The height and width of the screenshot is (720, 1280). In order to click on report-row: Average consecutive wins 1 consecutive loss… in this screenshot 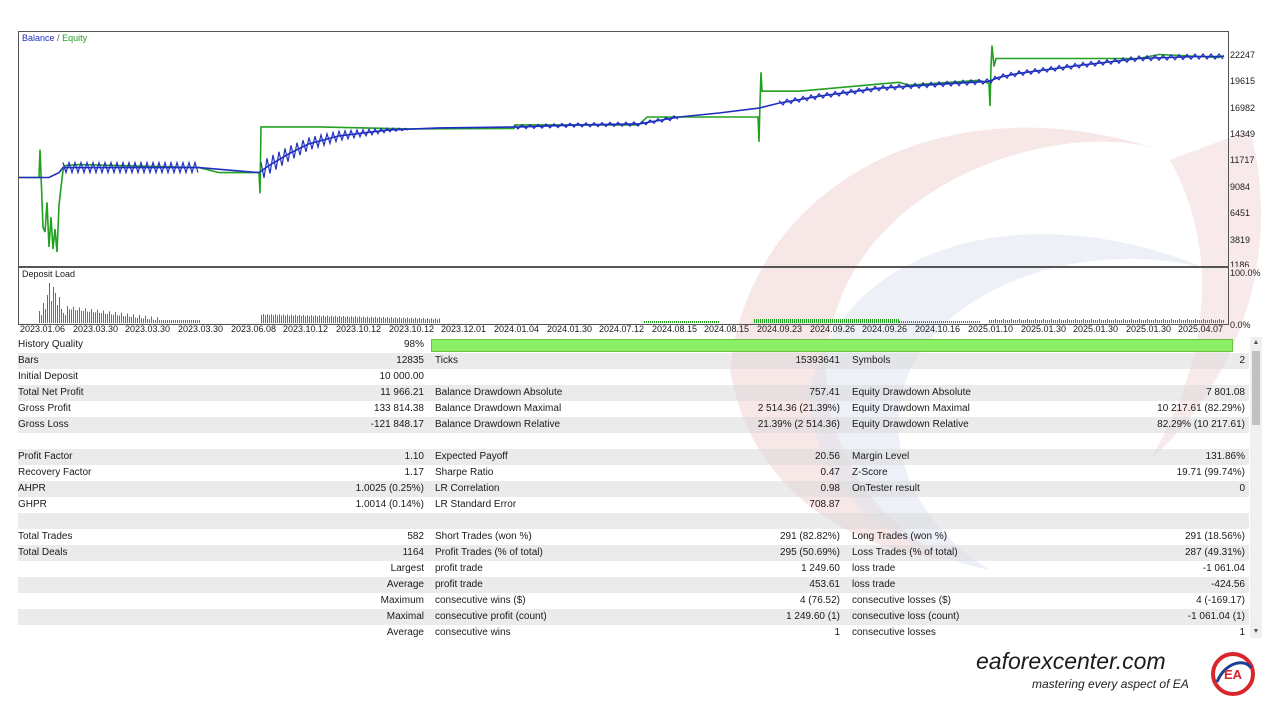, I will do `click(633, 631)`.